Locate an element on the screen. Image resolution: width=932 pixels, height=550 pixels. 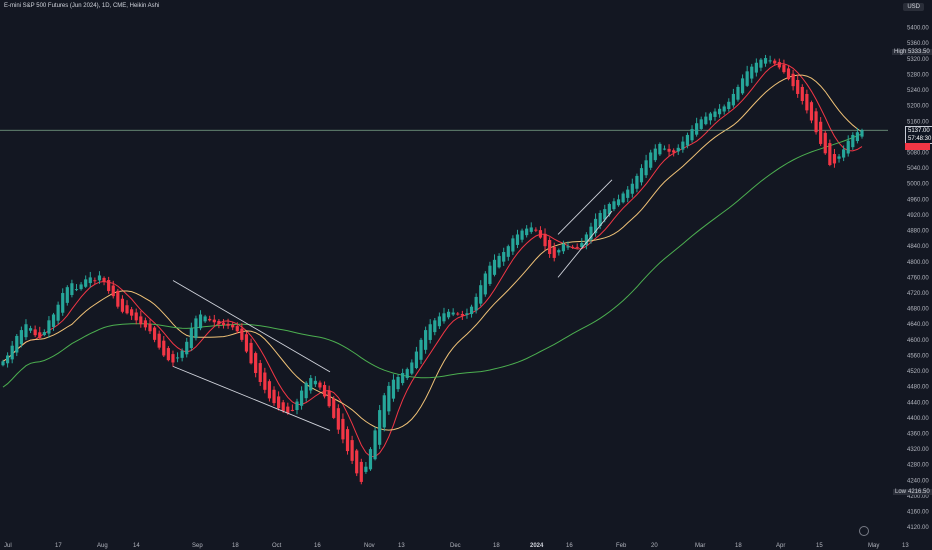
time-tick-label: 20 is located at coordinates (654, 546).